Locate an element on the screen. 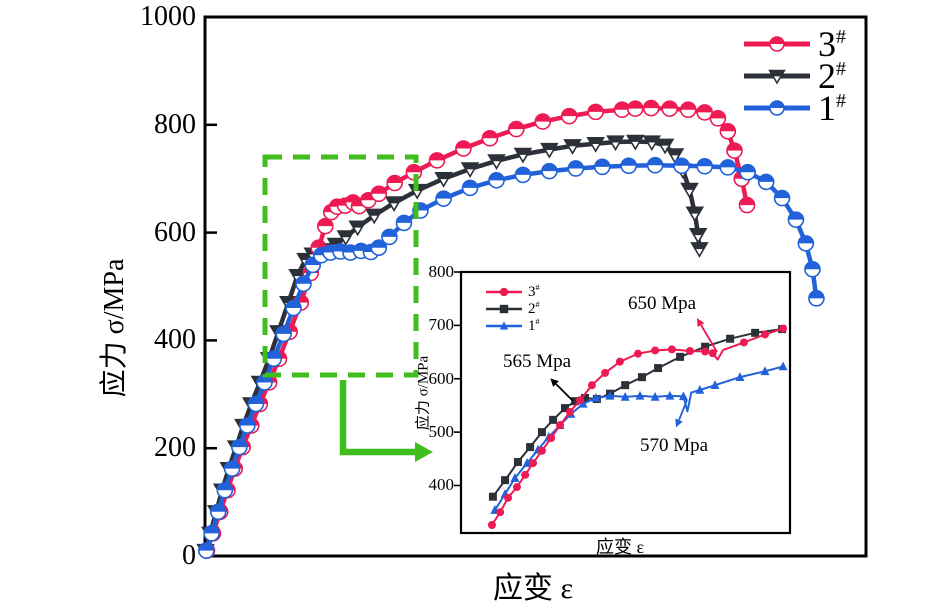  inset-x-axis-title: 应变 ε is located at coordinates (620, 547).